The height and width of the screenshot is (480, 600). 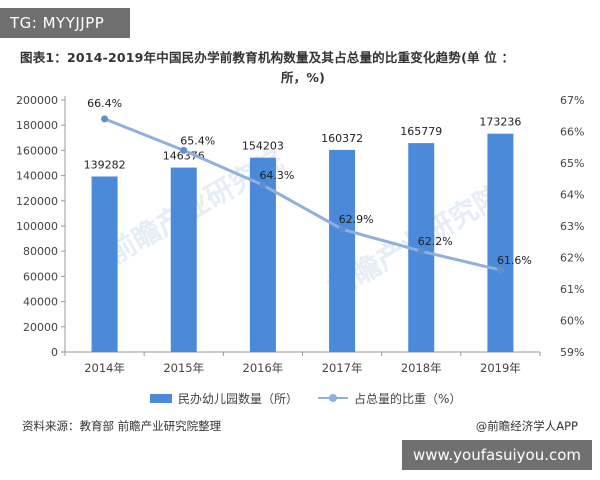 I want to click on y-left-tick-label: 100000, so click(x=37, y=226).